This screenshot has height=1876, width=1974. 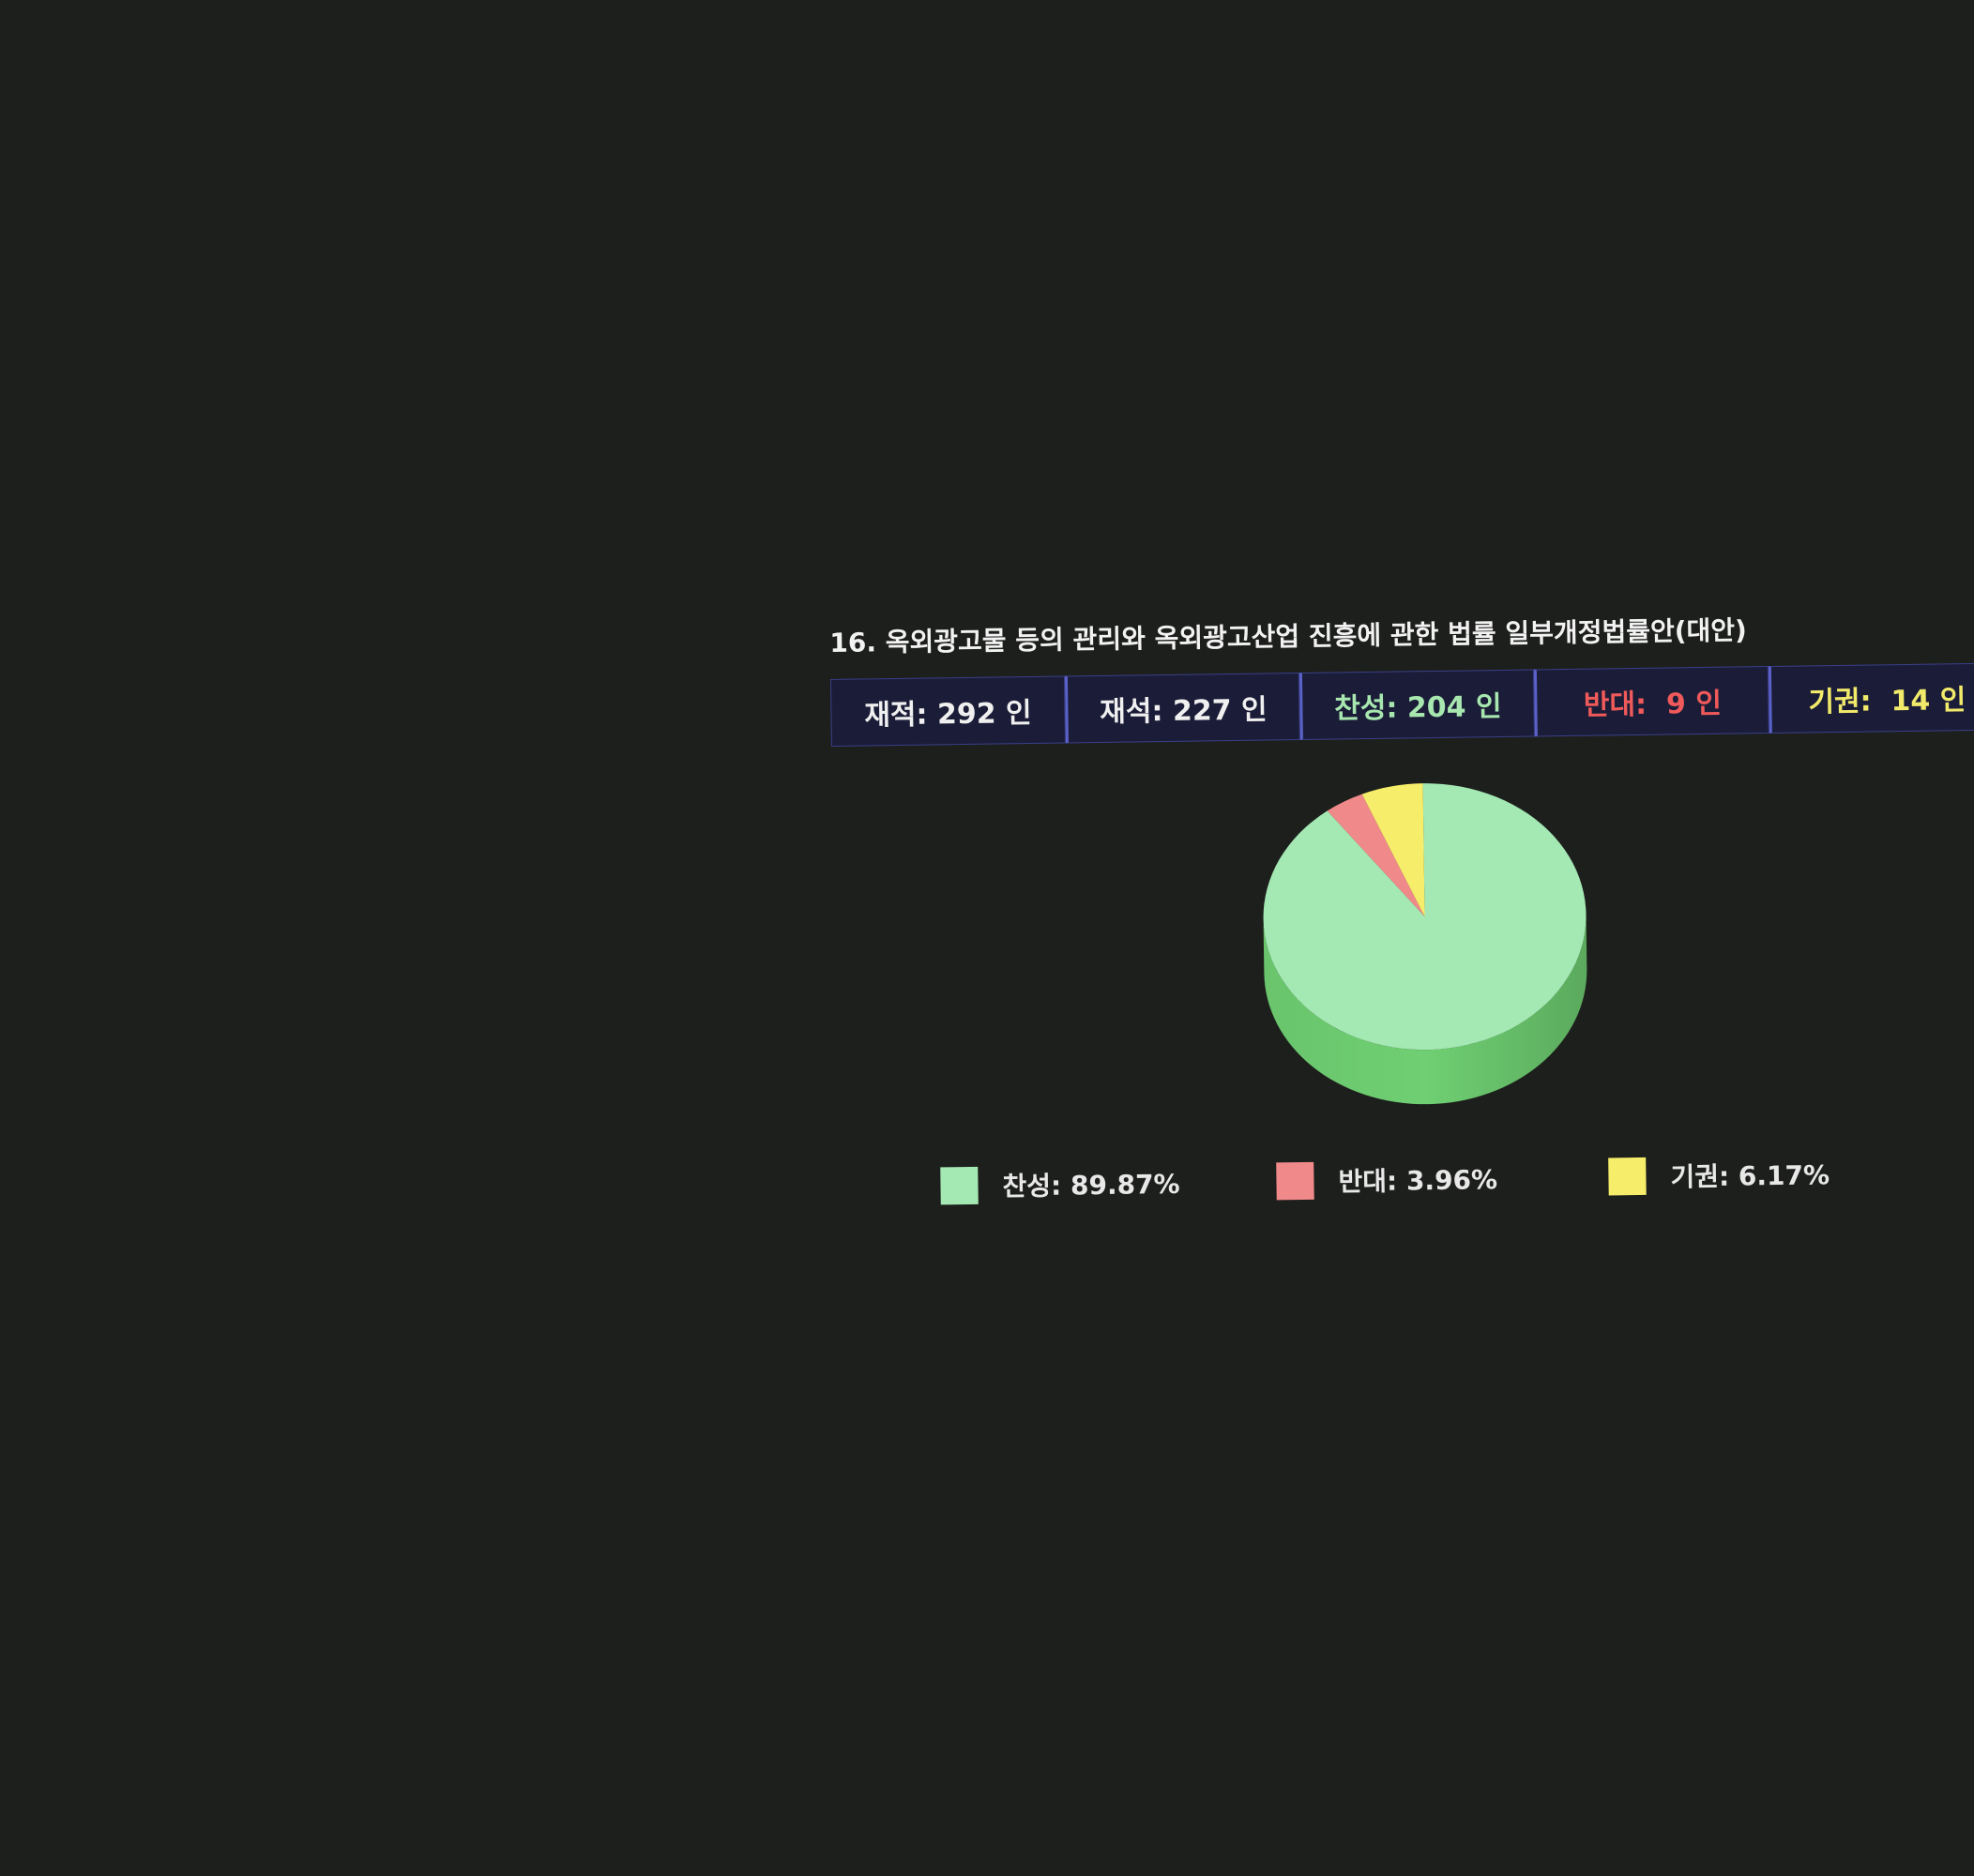 What do you see at coordinates (1295, 1181) in the screenshot?
I see `legend-swatch-no` at bounding box center [1295, 1181].